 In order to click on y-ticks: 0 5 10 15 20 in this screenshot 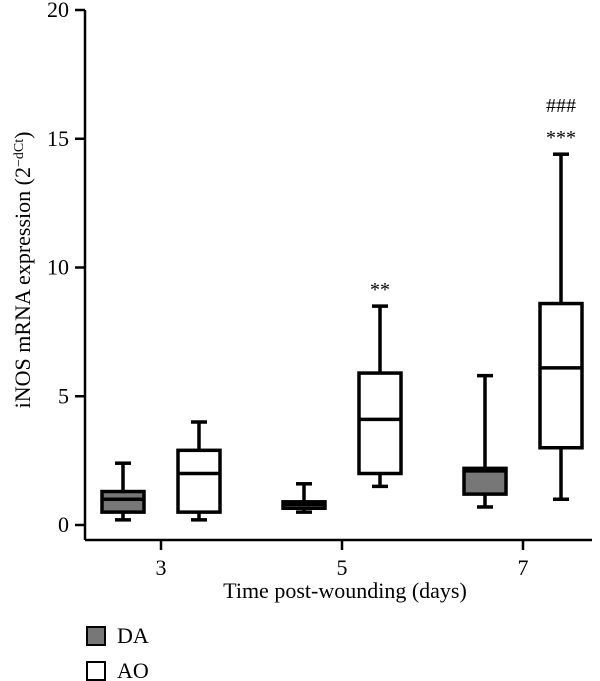, I will do `click(66, 268)`.